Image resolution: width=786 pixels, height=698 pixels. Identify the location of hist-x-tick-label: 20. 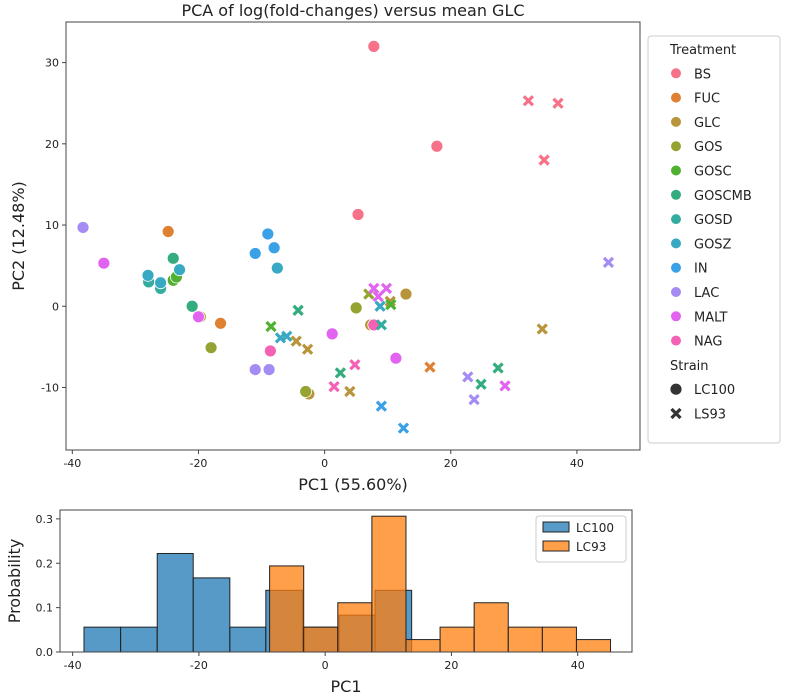
(451, 665).